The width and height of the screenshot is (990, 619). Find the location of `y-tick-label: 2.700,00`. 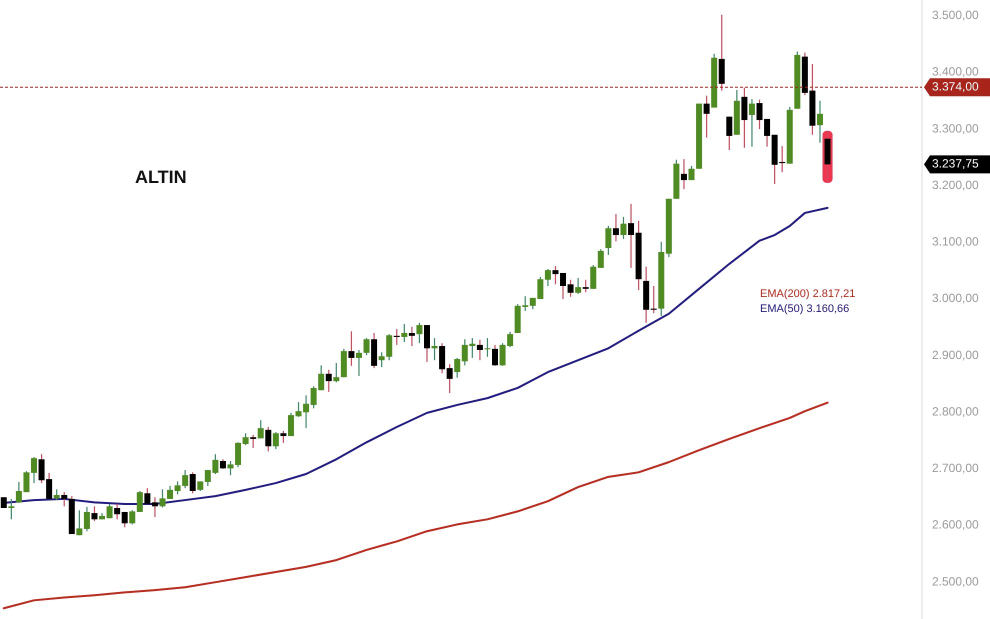

y-tick-label: 2.700,00 is located at coordinates (956, 468).